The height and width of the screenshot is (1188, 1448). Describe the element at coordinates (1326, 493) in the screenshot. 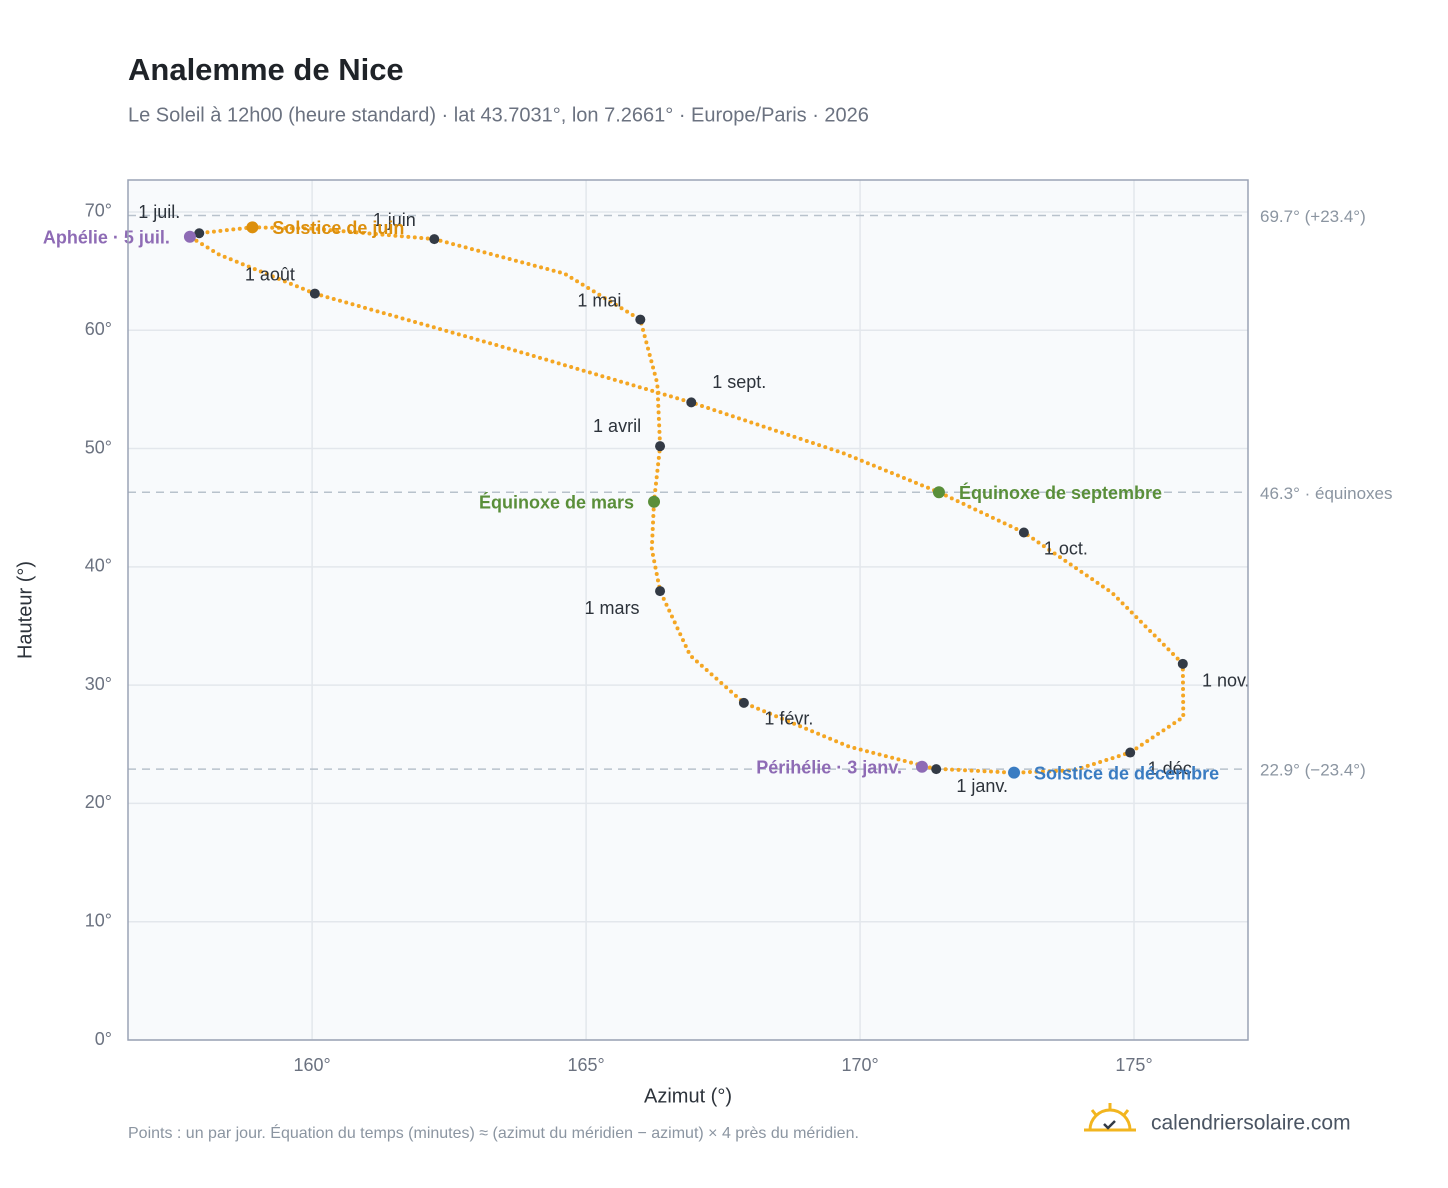

I see `reference-label: 46.3° · équinoxes` at that location.